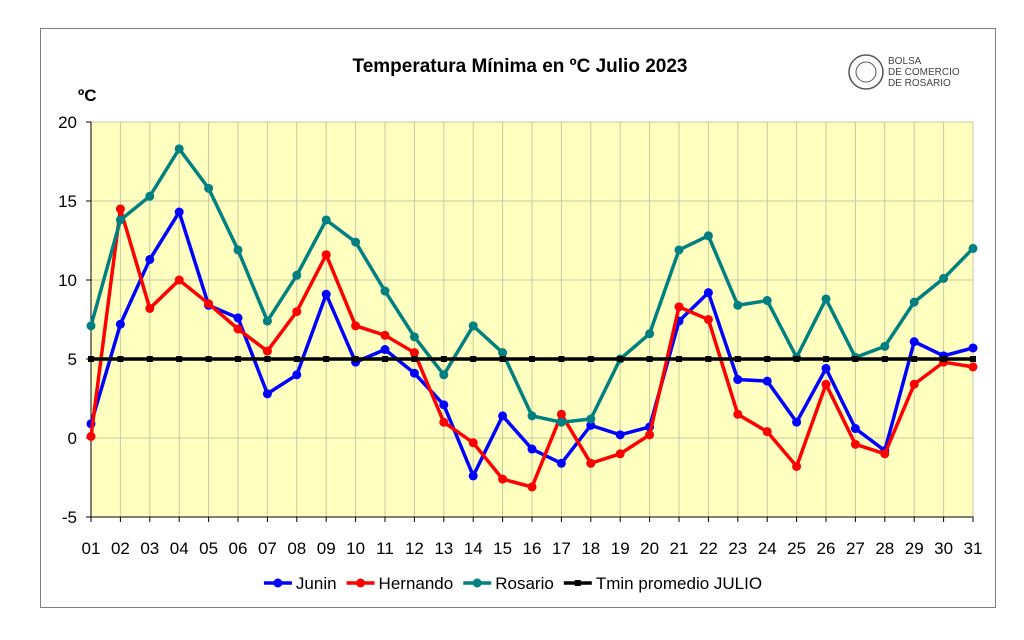 The height and width of the screenshot is (640, 1024). I want to click on x-tick-label: 30, so click(943, 548).